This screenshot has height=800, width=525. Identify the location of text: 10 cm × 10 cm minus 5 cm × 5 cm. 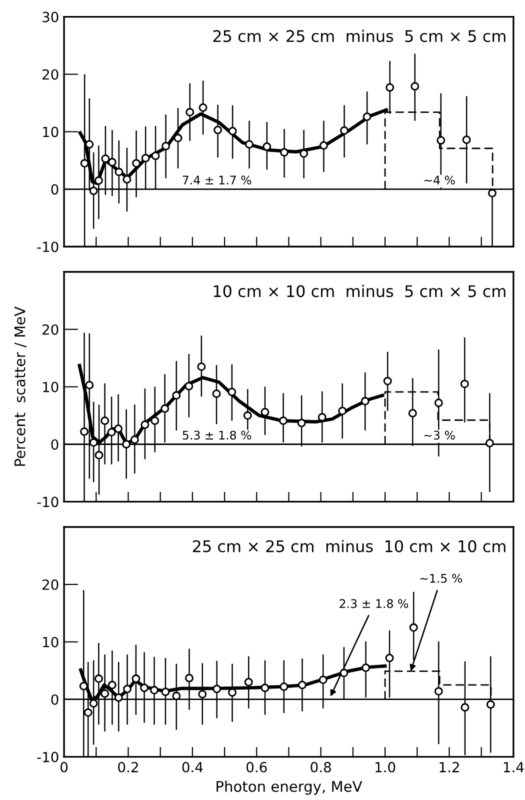
(360, 291).